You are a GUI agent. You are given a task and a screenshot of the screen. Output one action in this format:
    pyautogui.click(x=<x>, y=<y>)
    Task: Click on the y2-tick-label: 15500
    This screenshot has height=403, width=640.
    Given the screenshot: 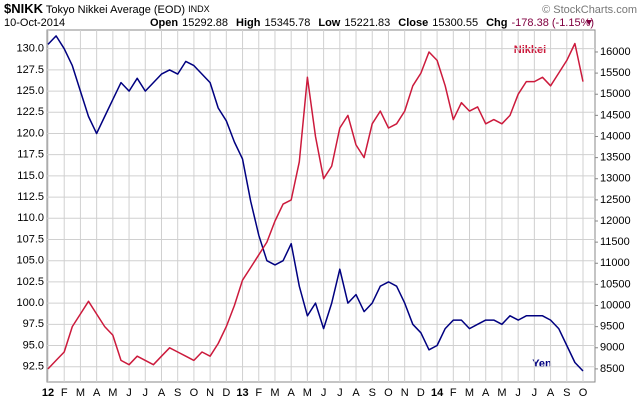 What is the action you would take?
    pyautogui.click(x=615, y=73)
    